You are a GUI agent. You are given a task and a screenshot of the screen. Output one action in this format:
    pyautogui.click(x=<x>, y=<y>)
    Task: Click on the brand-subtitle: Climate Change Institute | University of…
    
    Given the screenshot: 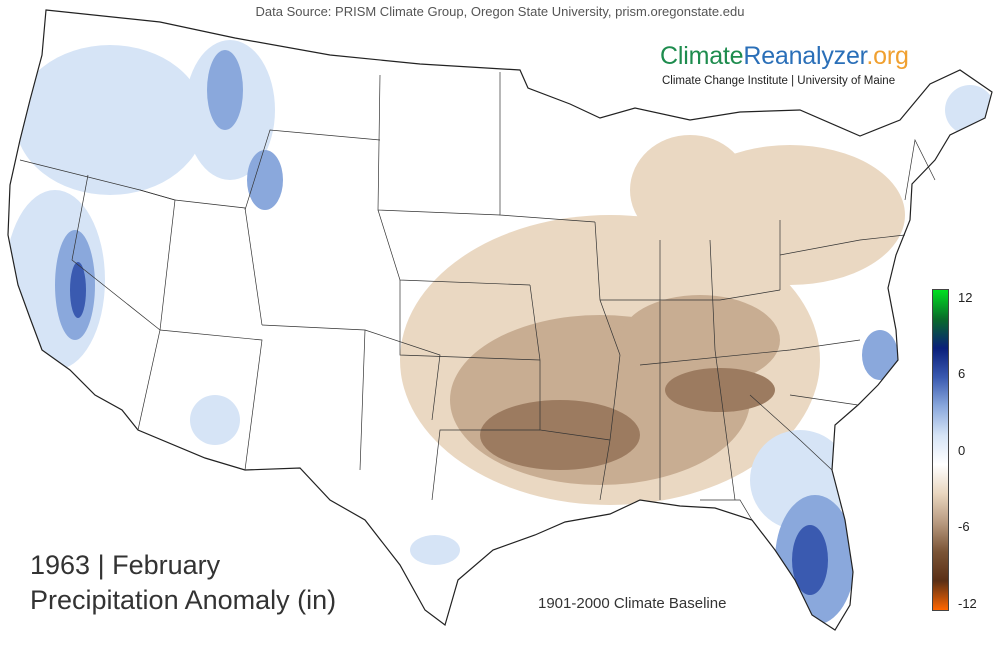 What is the action you would take?
    pyautogui.click(x=779, y=81)
    